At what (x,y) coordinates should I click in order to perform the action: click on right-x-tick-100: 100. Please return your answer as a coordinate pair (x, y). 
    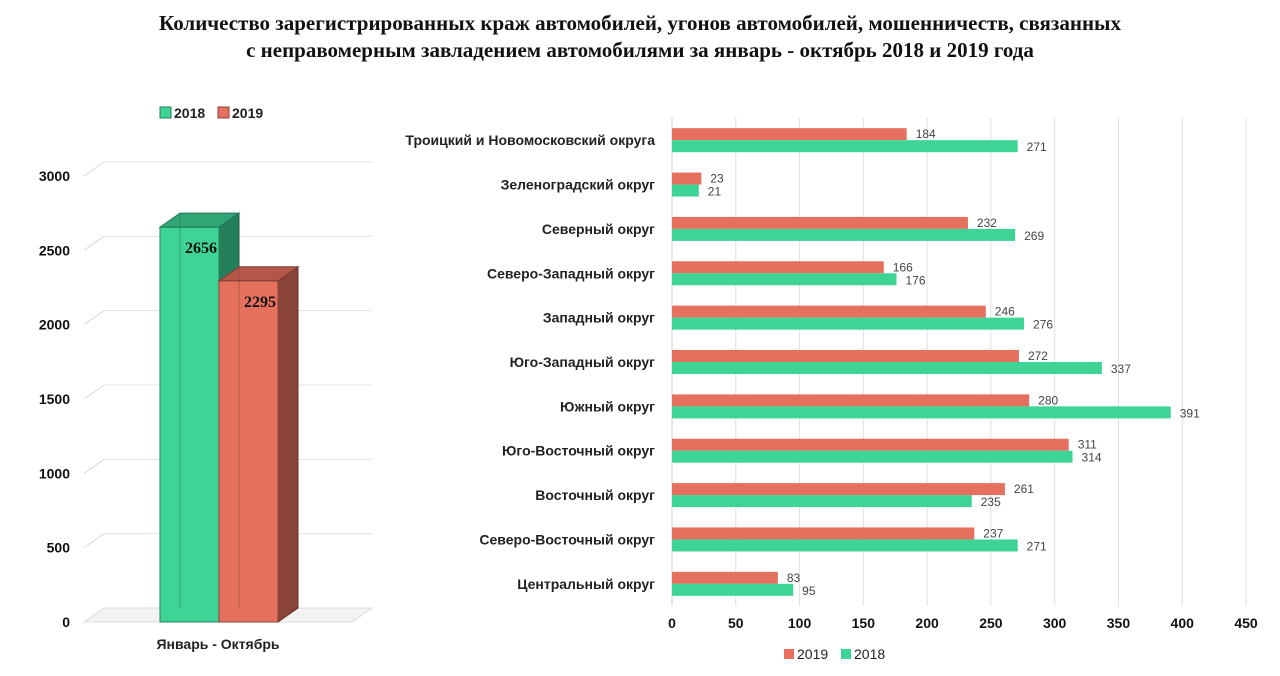
    Looking at the image, I should click on (800, 623).